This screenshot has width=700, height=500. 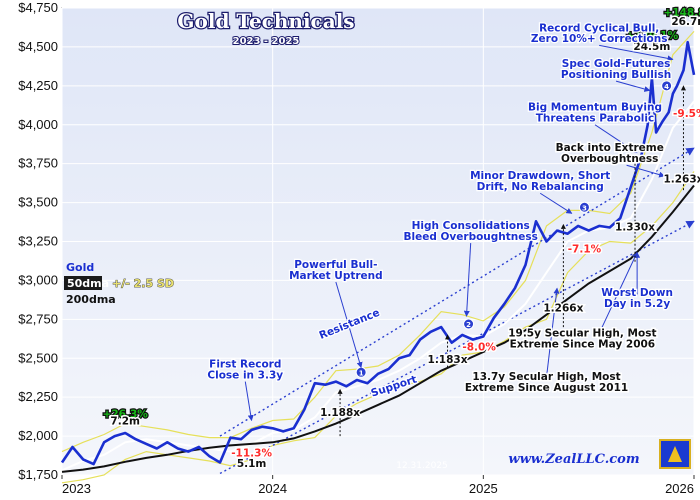 What do you see at coordinates (471, 226) in the screenshot?
I see `annotation-label: High Consolidations` at bounding box center [471, 226].